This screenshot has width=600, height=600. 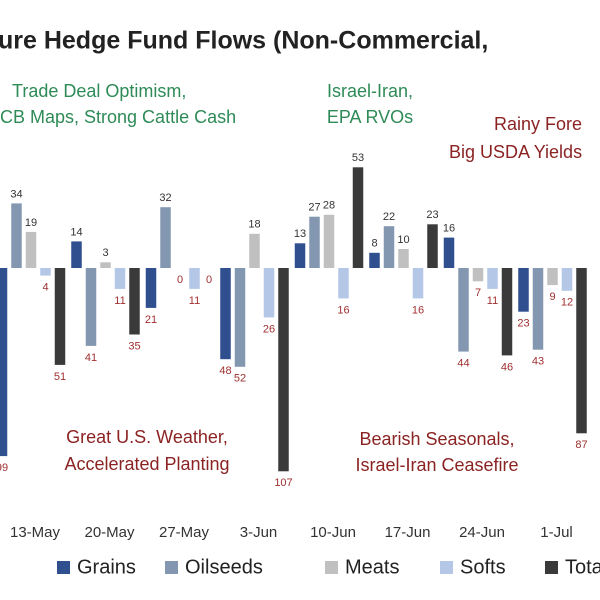 I want to click on value-label: 12, so click(x=567, y=303).